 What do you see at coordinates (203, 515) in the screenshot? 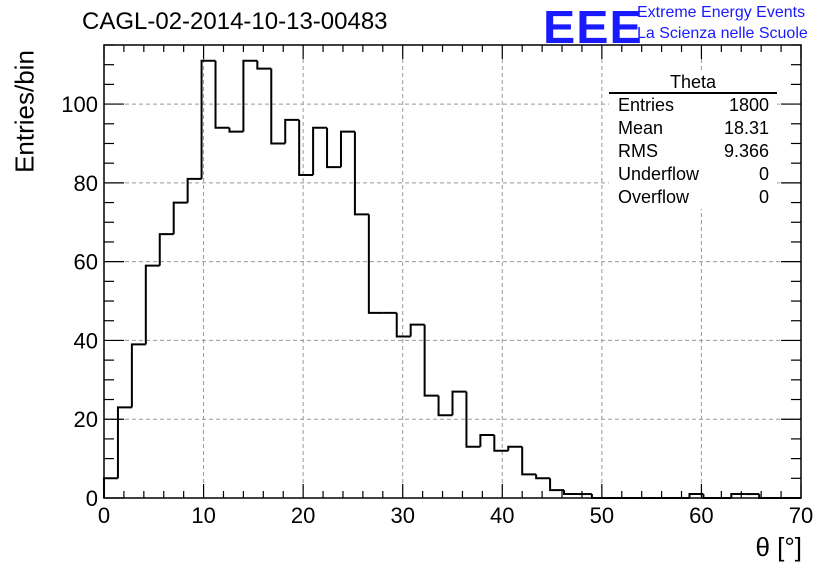
I see `x-tick-label: 10` at bounding box center [203, 515].